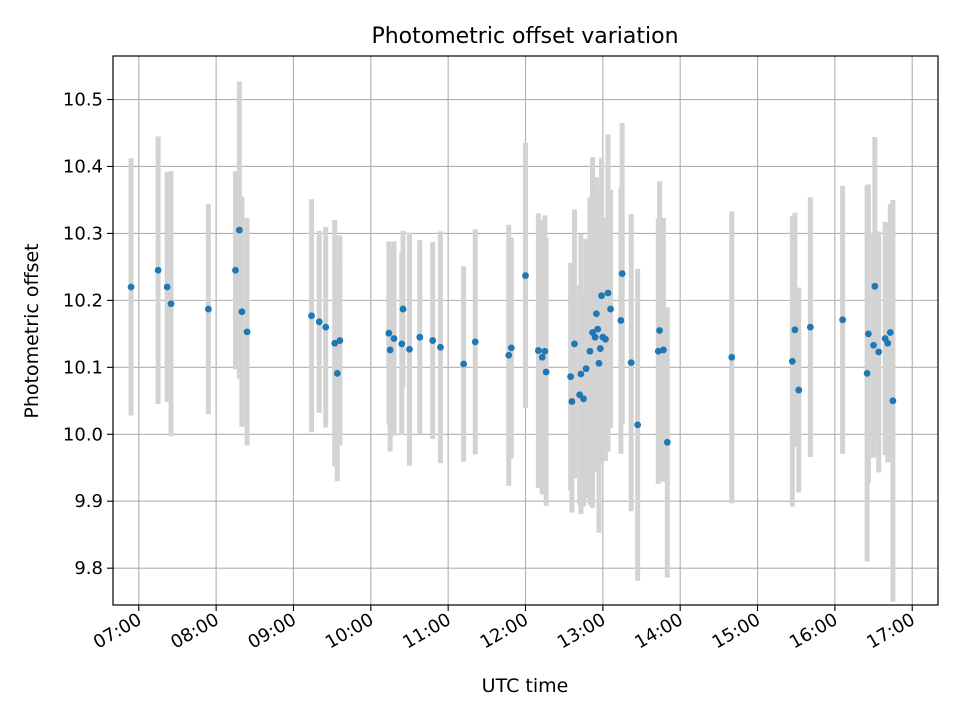 Image resolution: width=960 pixels, height=720 pixels. What do you see at coordinates (890, 631) in the screenshot?
I see `x-tick-label: 17:00` at bounding box center [890, 631].